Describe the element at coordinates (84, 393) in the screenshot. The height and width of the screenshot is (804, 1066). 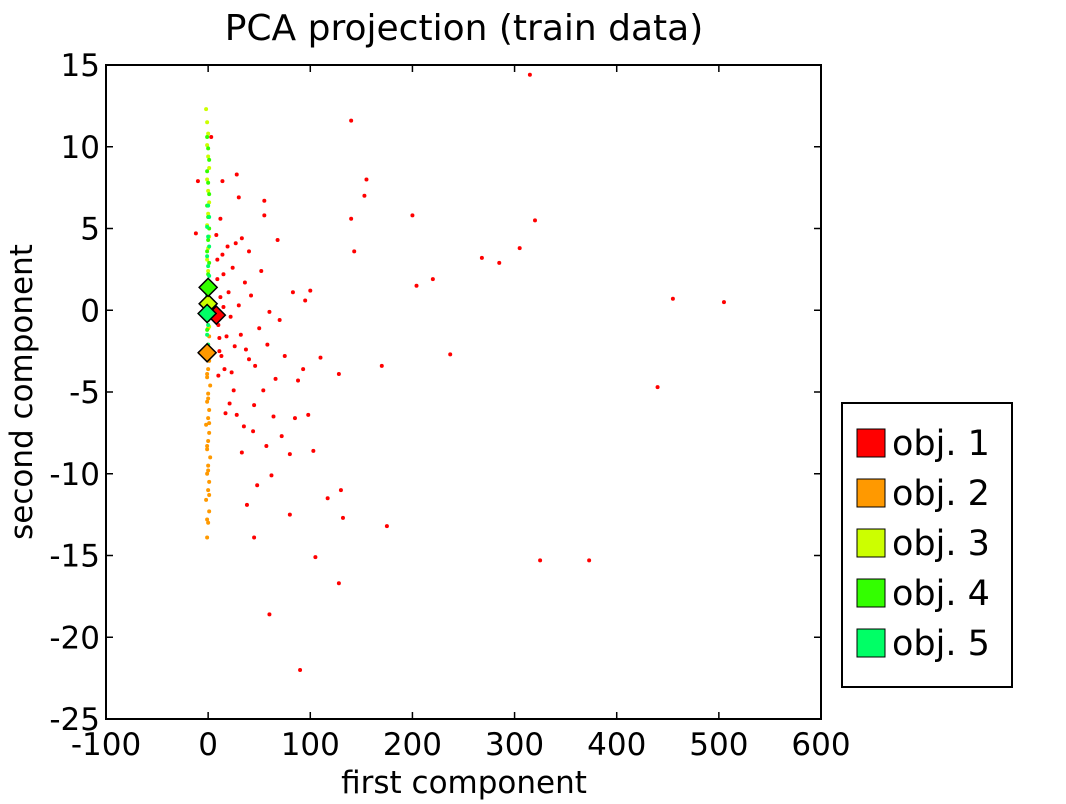
I see `y-tick-label: -5` at that location.